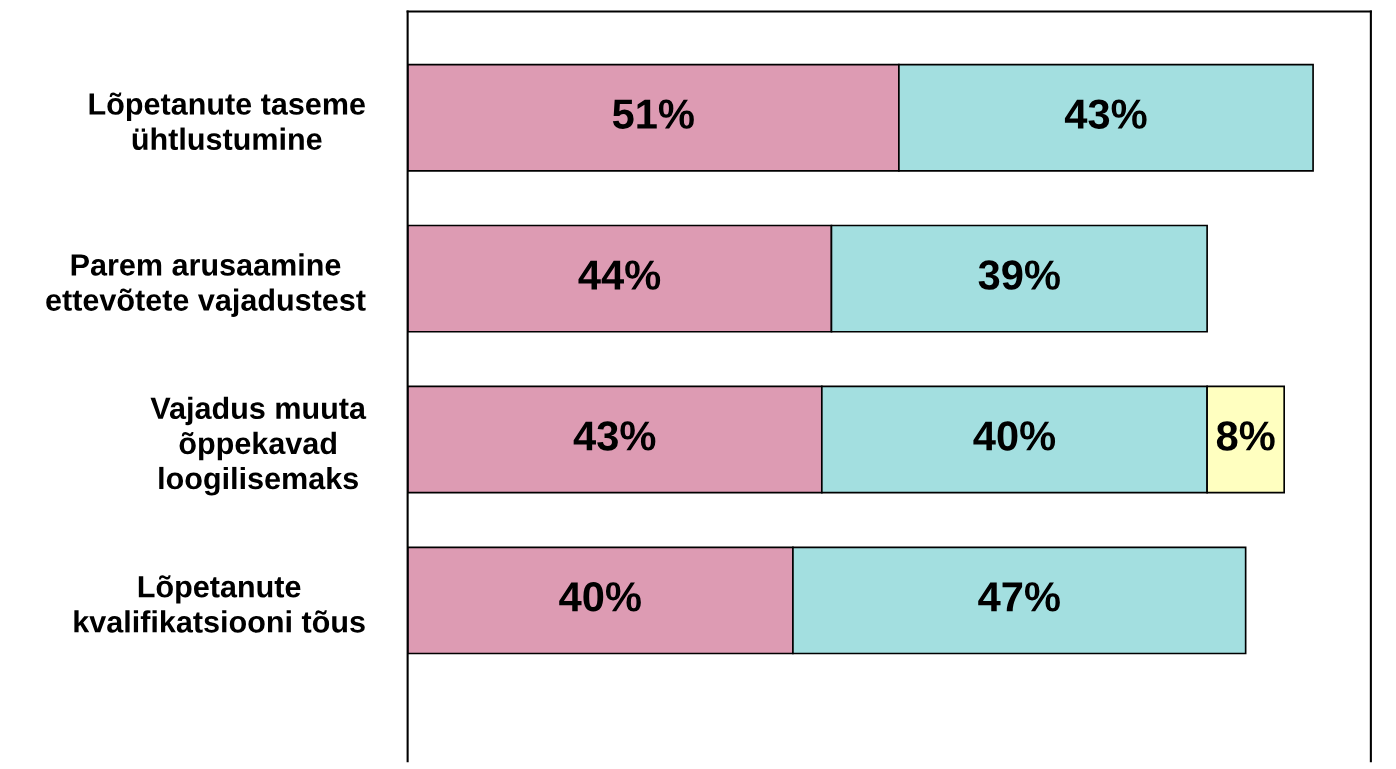 Image resolution: width=1396 pixels, height=769 pixels. What do you see at coordinates (1019, 597) in the screenshot?
I see `data-label: 47%` at bounding box center [1019, 597].